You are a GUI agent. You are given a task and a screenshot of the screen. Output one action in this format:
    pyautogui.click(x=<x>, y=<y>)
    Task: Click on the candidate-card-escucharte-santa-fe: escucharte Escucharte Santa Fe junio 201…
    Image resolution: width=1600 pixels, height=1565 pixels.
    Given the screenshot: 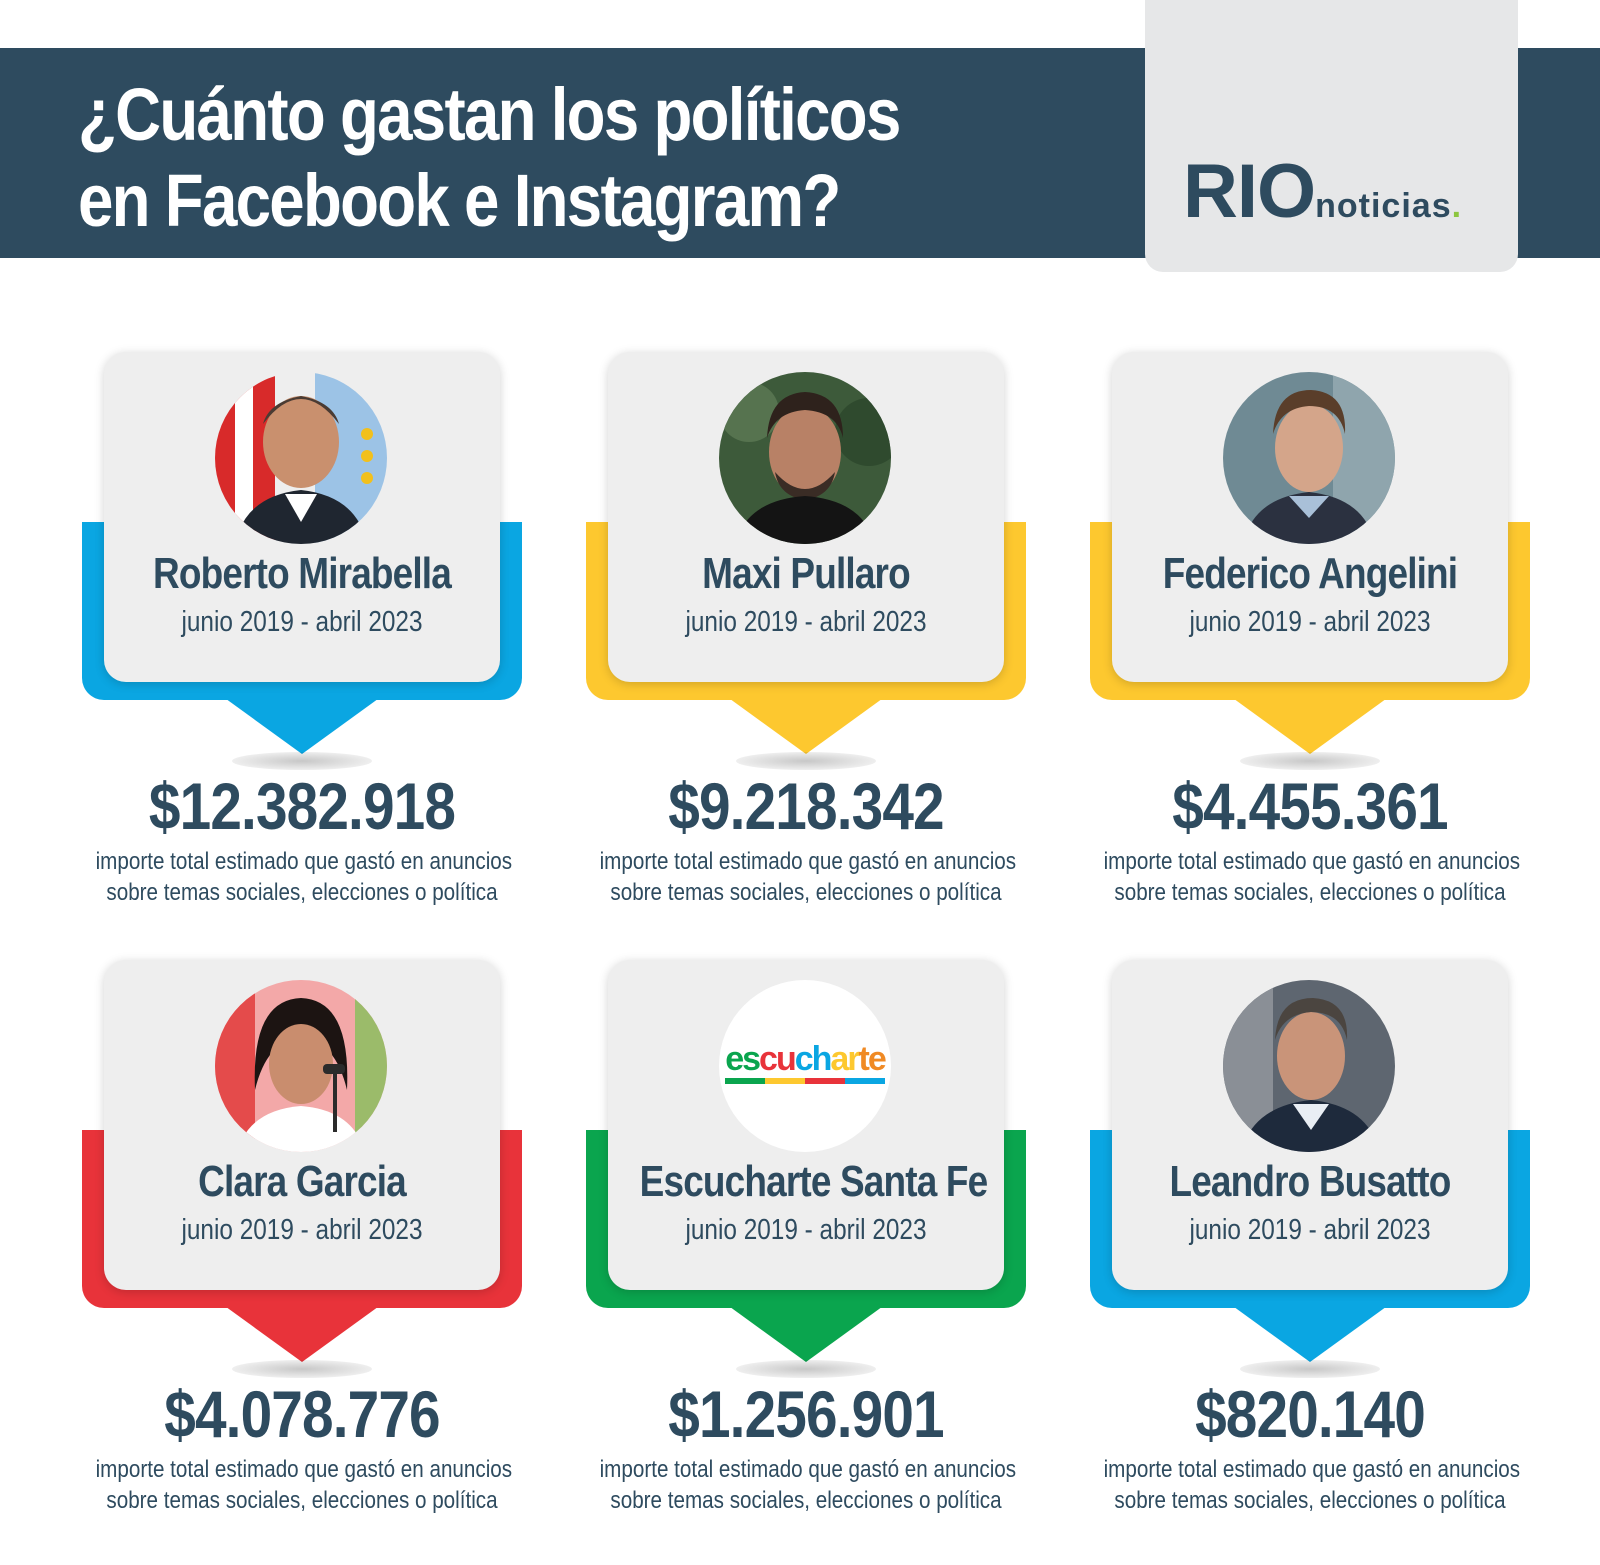 What is the action you would take?
    pyautogui.click(x=806, y=1240)
    